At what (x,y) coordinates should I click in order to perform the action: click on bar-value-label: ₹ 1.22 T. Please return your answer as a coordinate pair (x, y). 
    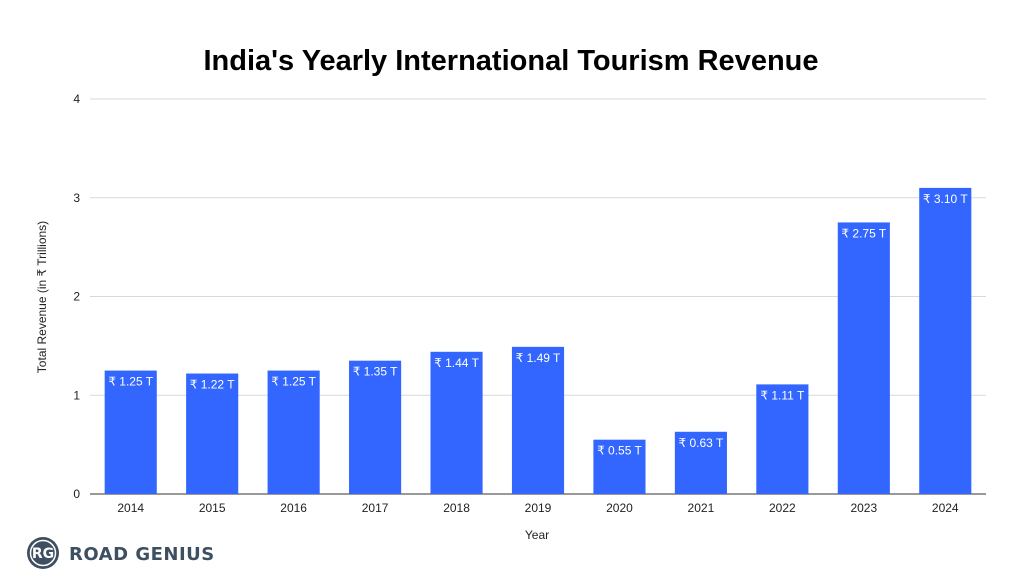
    Looking at the image, I should click on (212, 385).